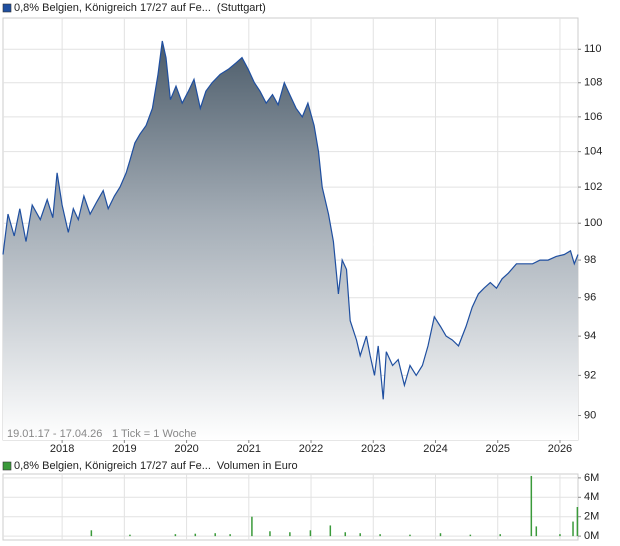 The width and height of the screenshot is (620, 546). Describe the element at coordinates (593, 117) in the screenshot. I see `y-tick-label: 106` at that location.